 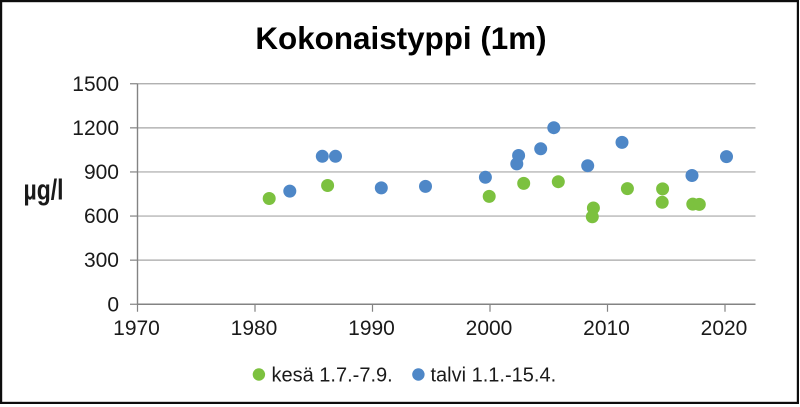 I want to click on svg-text: 0, so click(x=113, y=304).